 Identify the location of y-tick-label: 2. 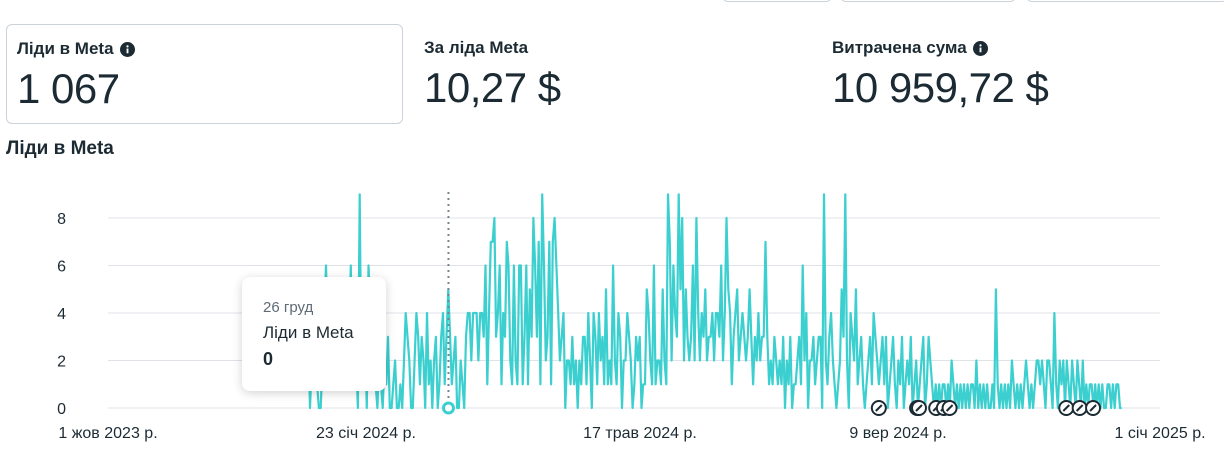
(61, 362).